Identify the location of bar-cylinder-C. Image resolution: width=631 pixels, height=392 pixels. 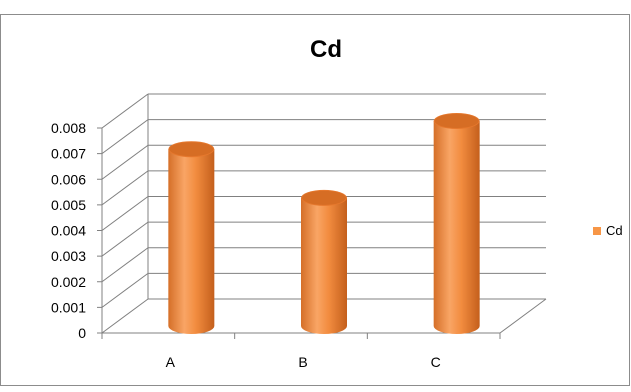
(456, 223).